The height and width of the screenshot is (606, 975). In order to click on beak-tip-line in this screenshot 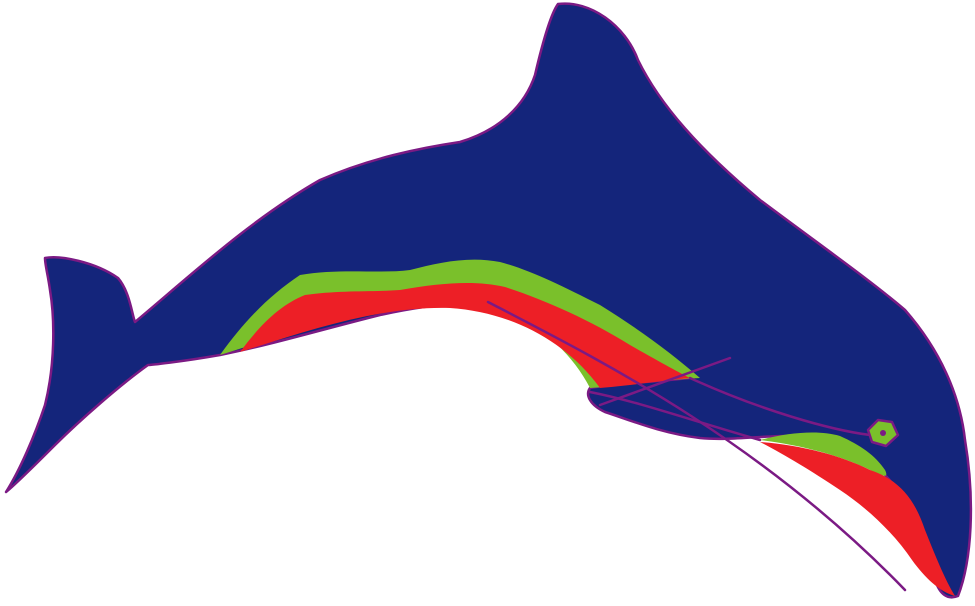, I will do `click(780, 406)`.